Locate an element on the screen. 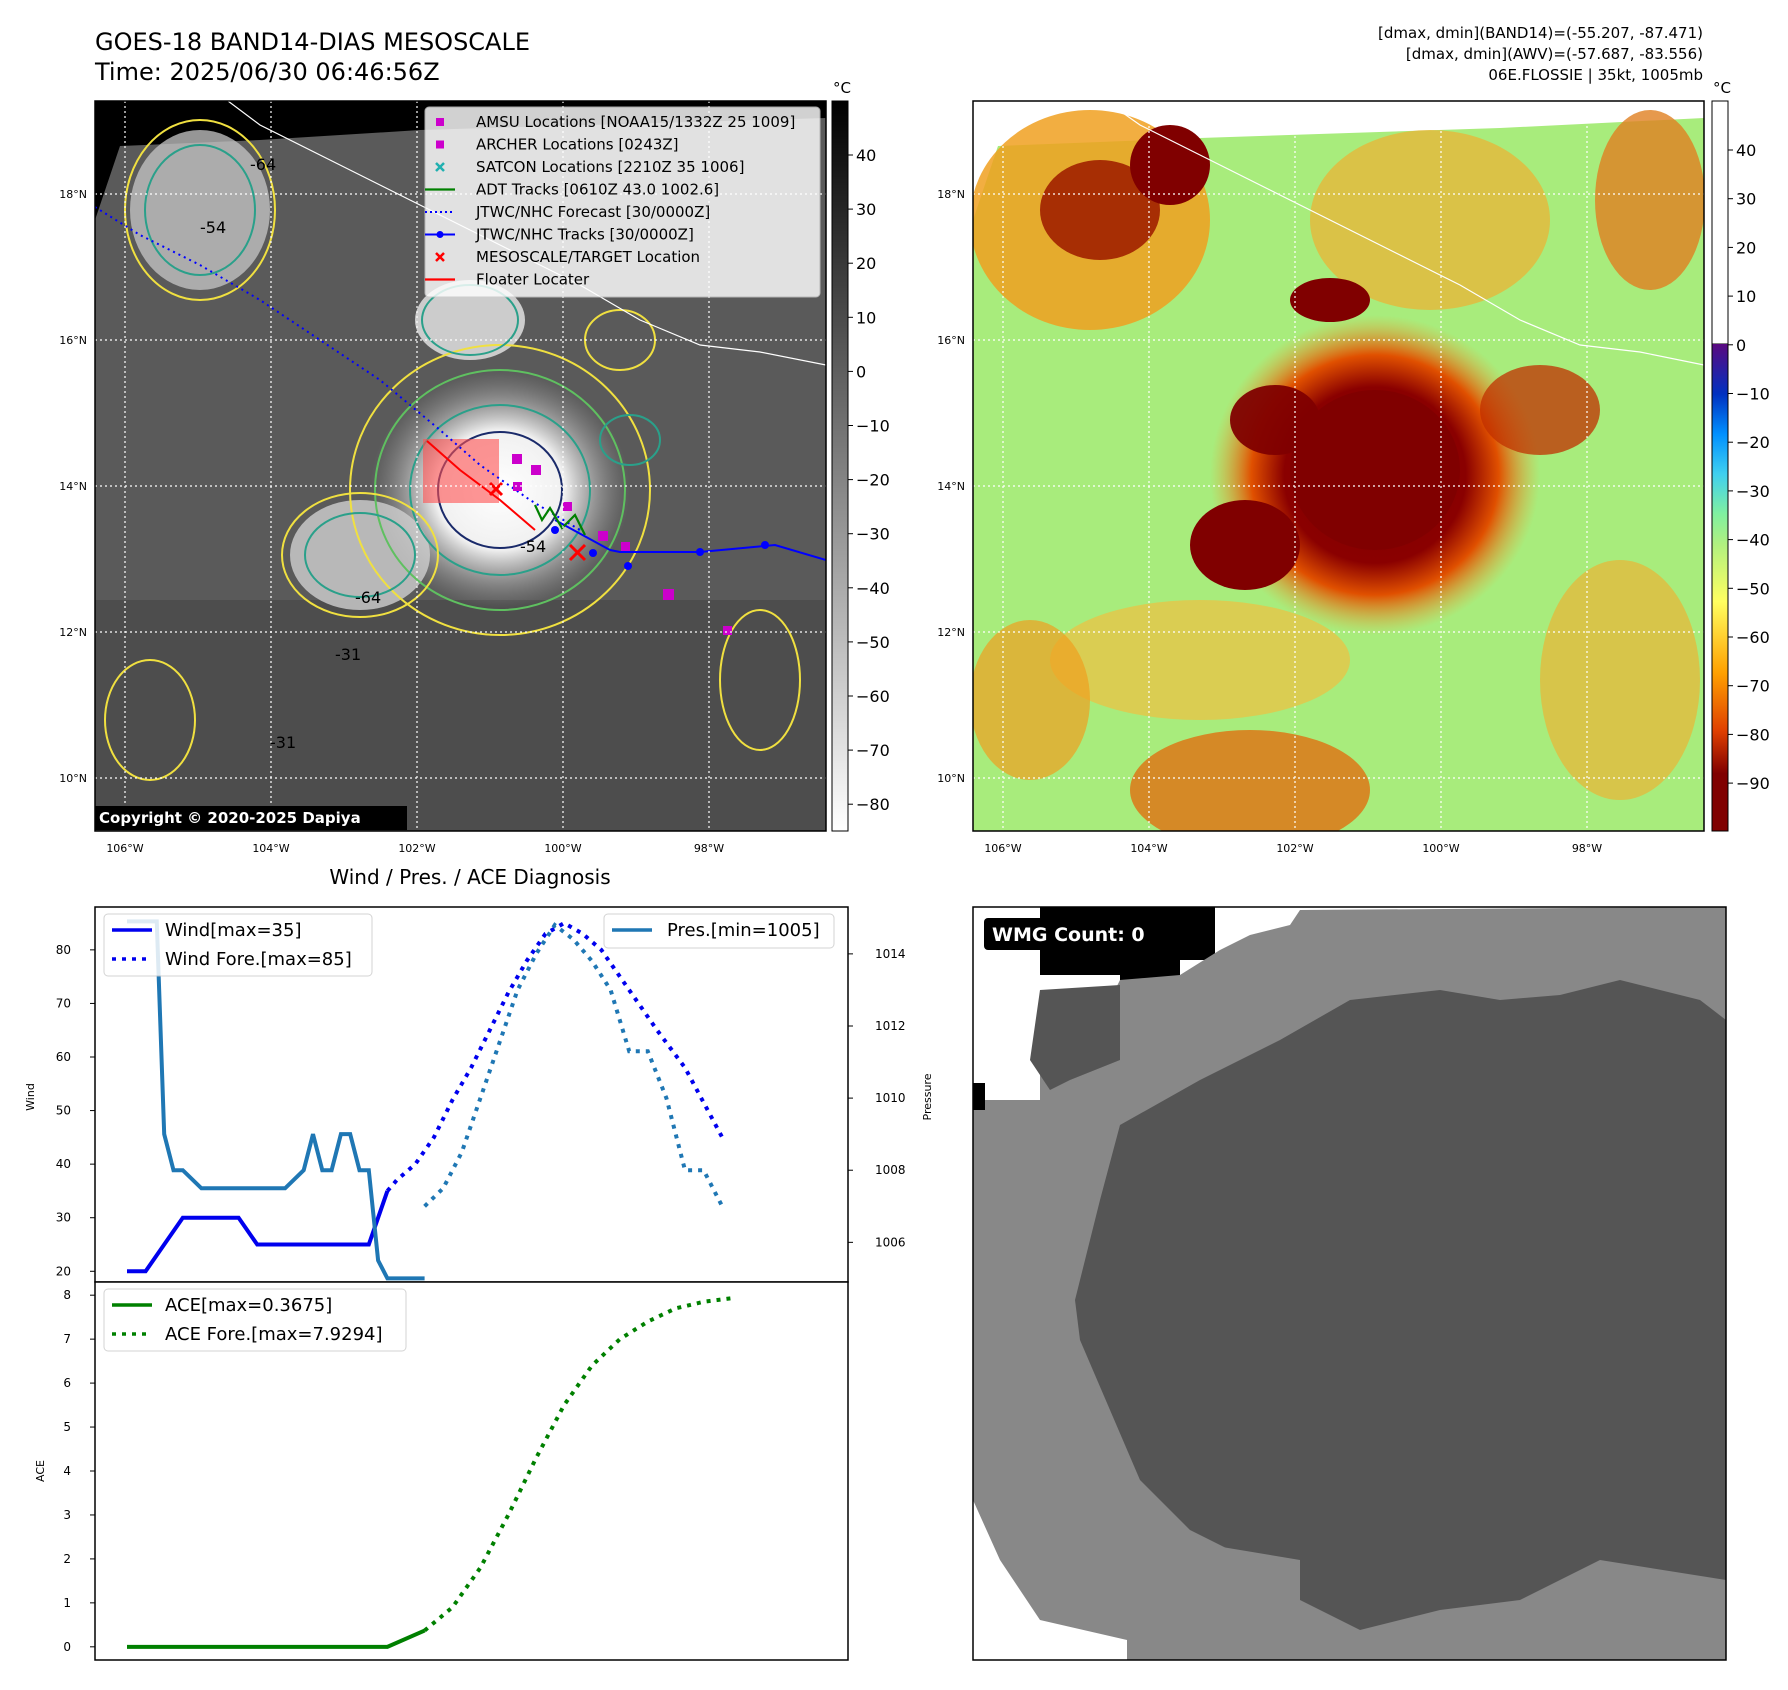 Image resolution: width=1788 pixels, height=1690 pixels. y-tick-label: 60 is located at coordinates (63, 1057).